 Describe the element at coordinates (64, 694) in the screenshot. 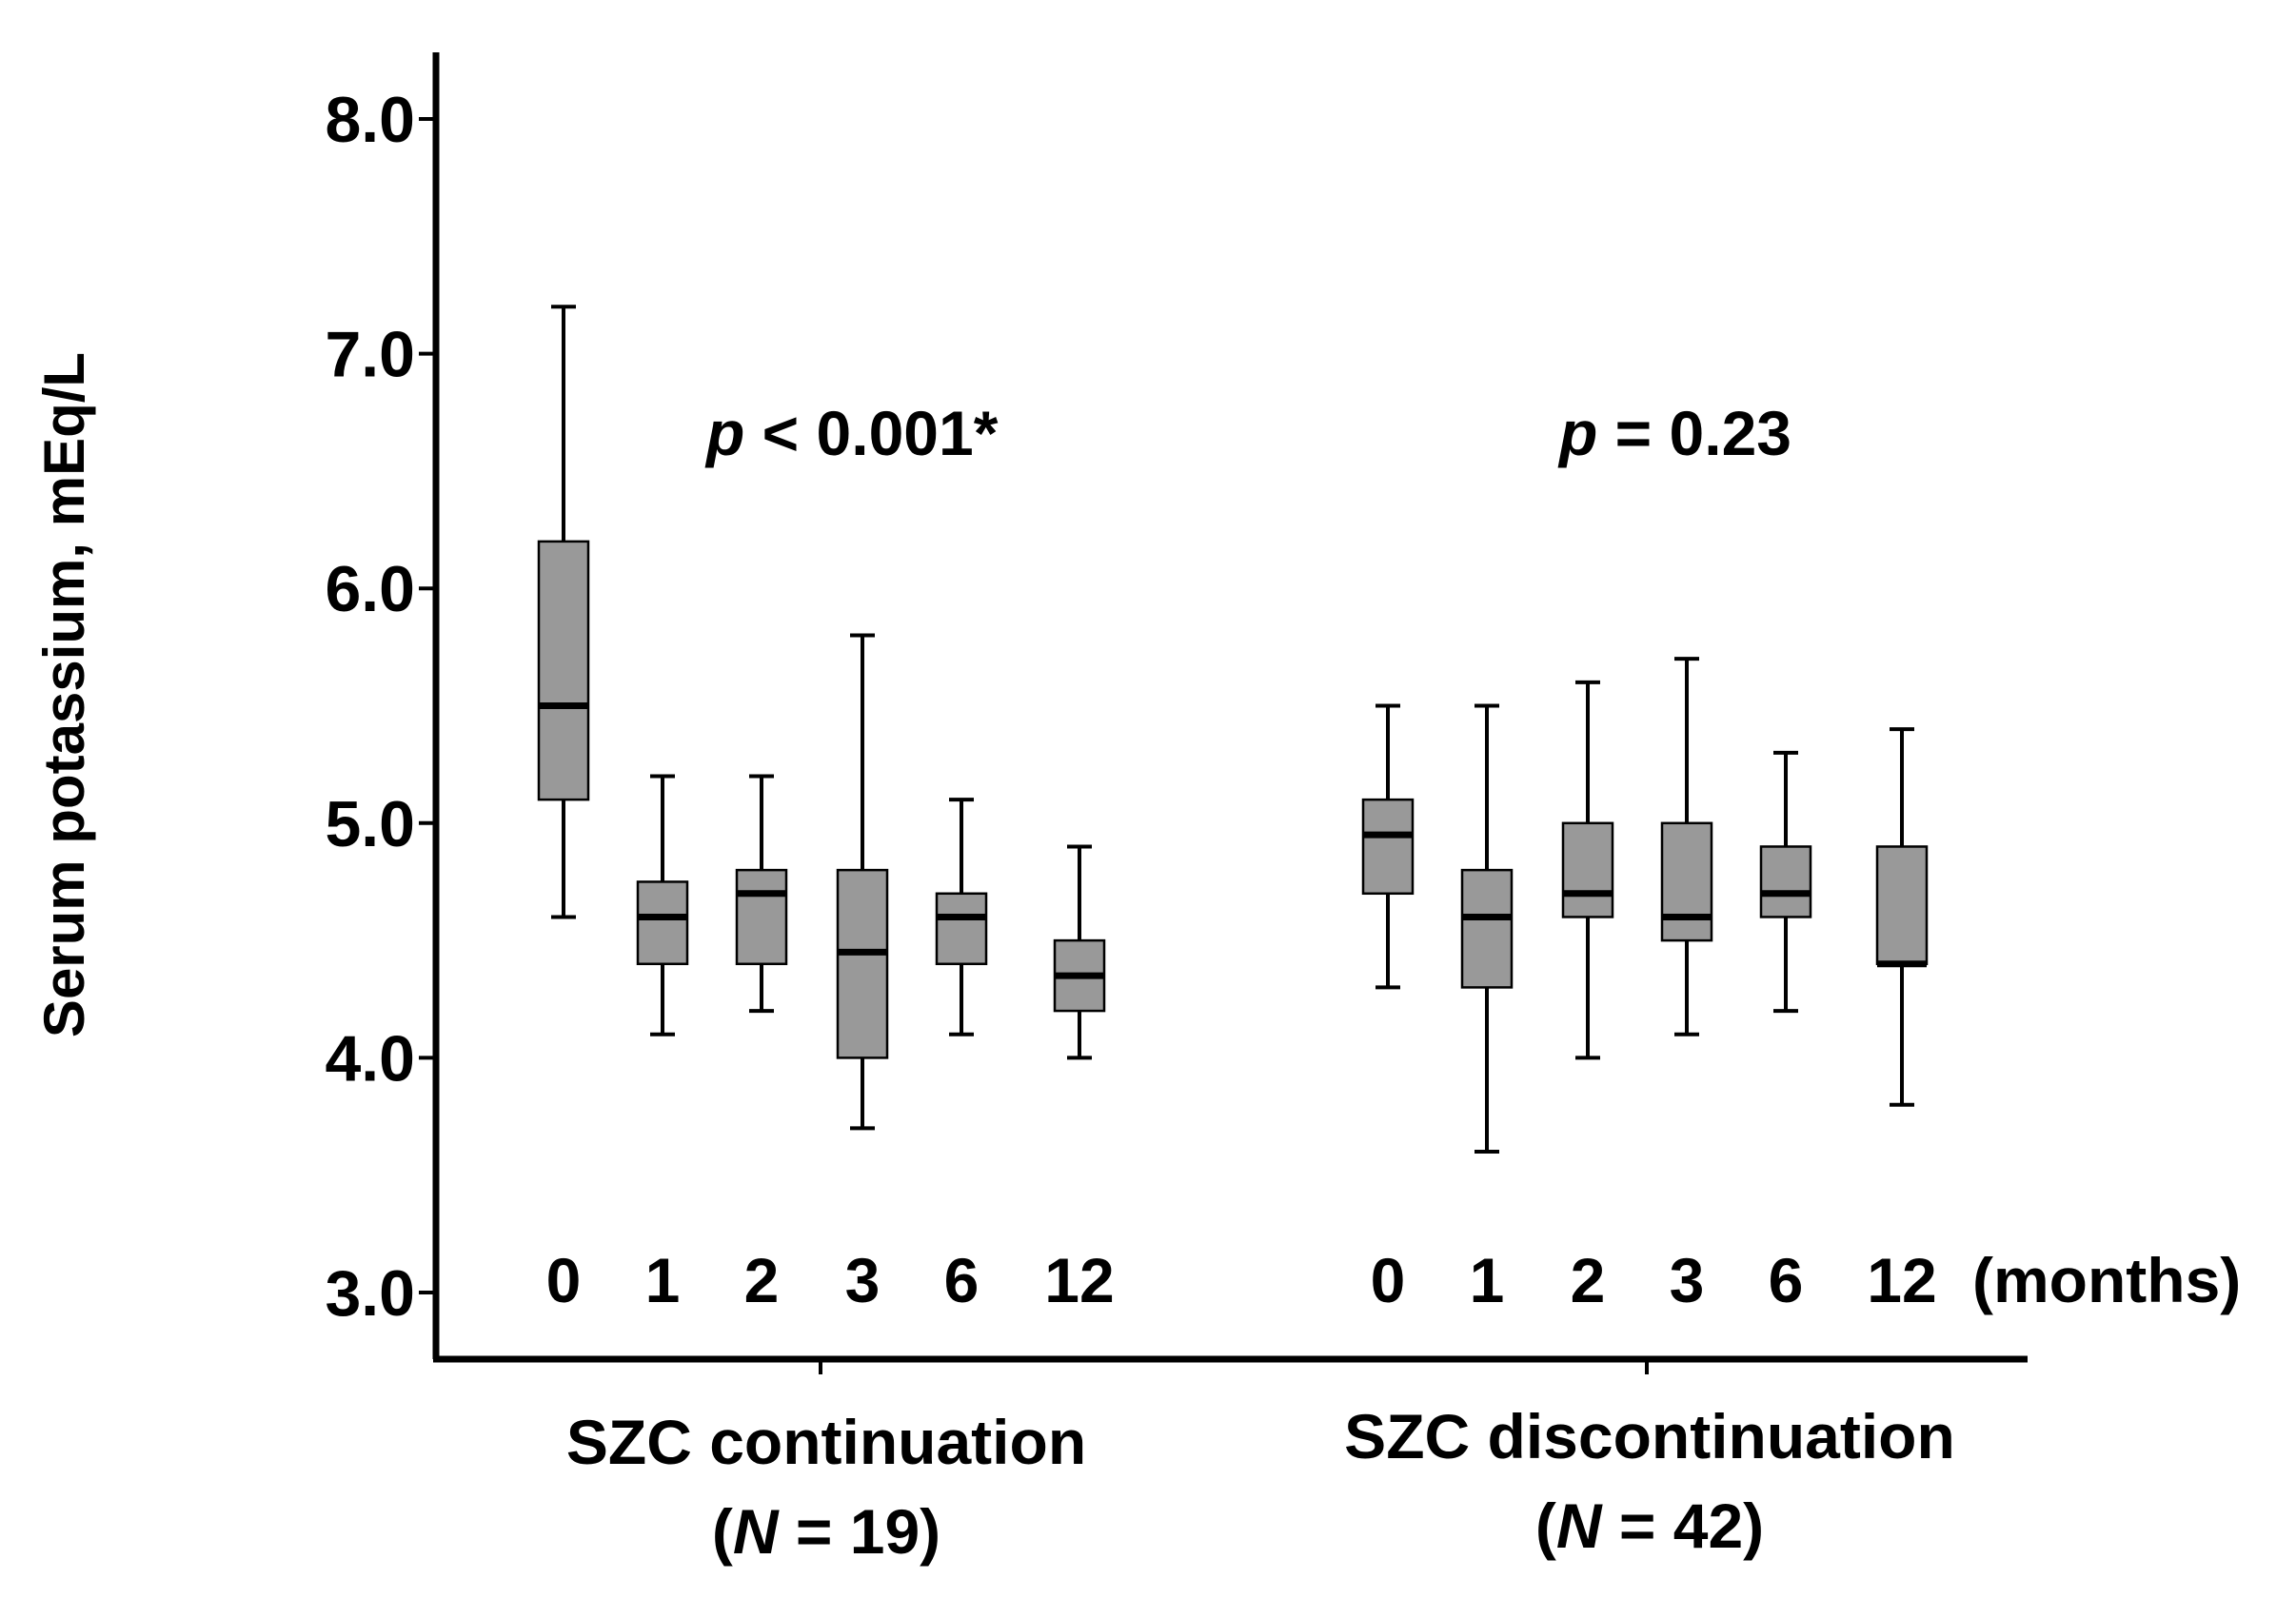

I see `y-axis-label: Serum potassium, mEq/L` at that location.